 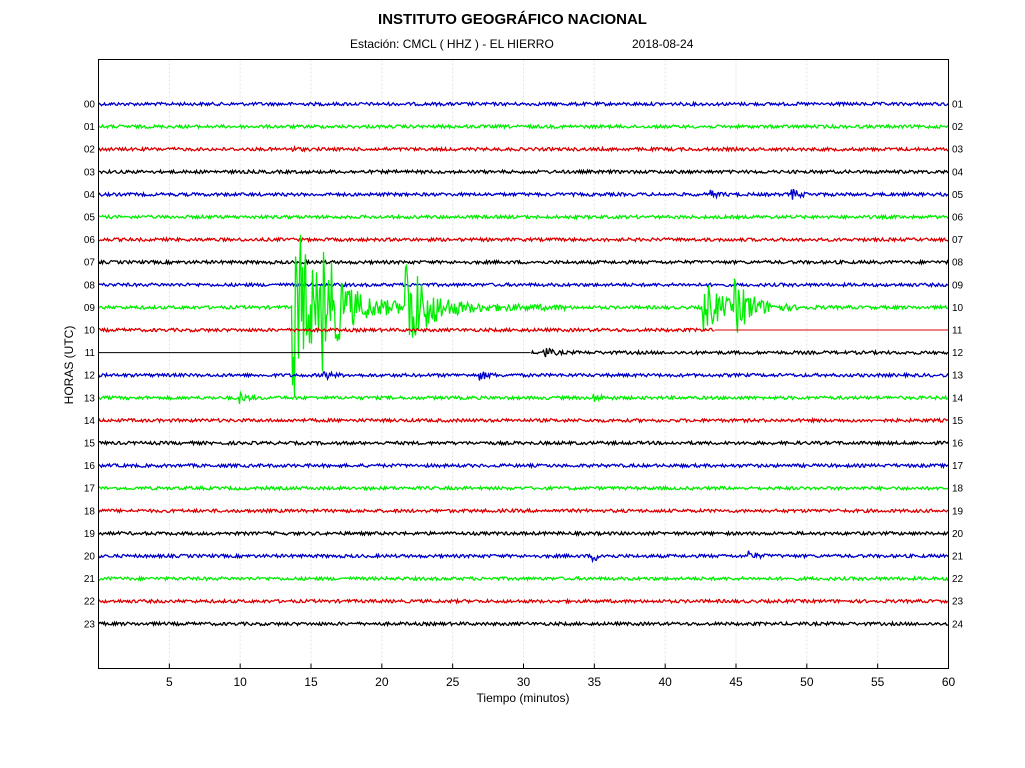 I want to click on hour-label-right: 12, so click(x=958, y=353).